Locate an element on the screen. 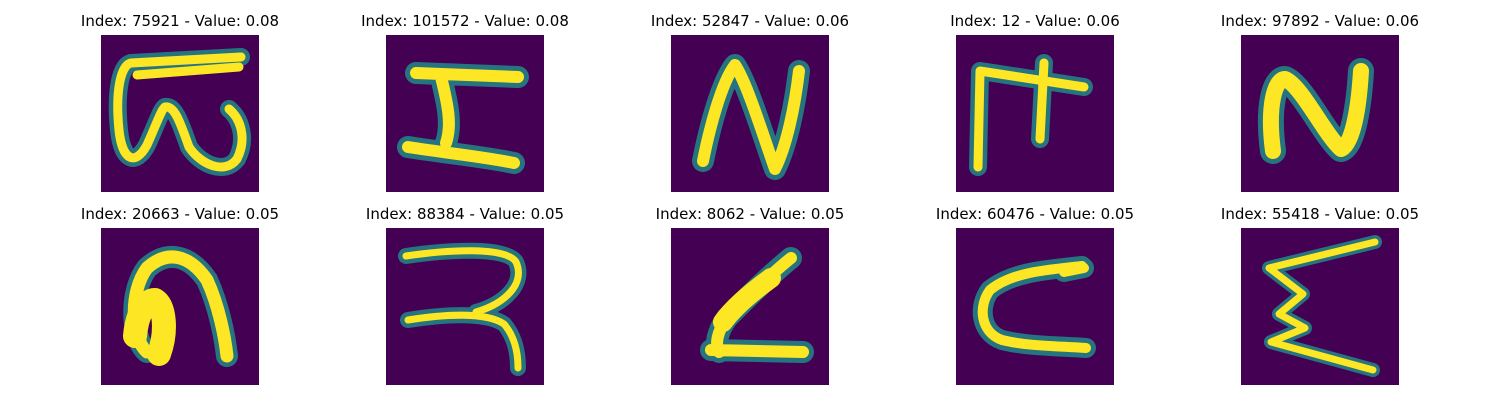  panel-title: Index: 75921 - Value: 0.08 is located at coordinates (180, 21).